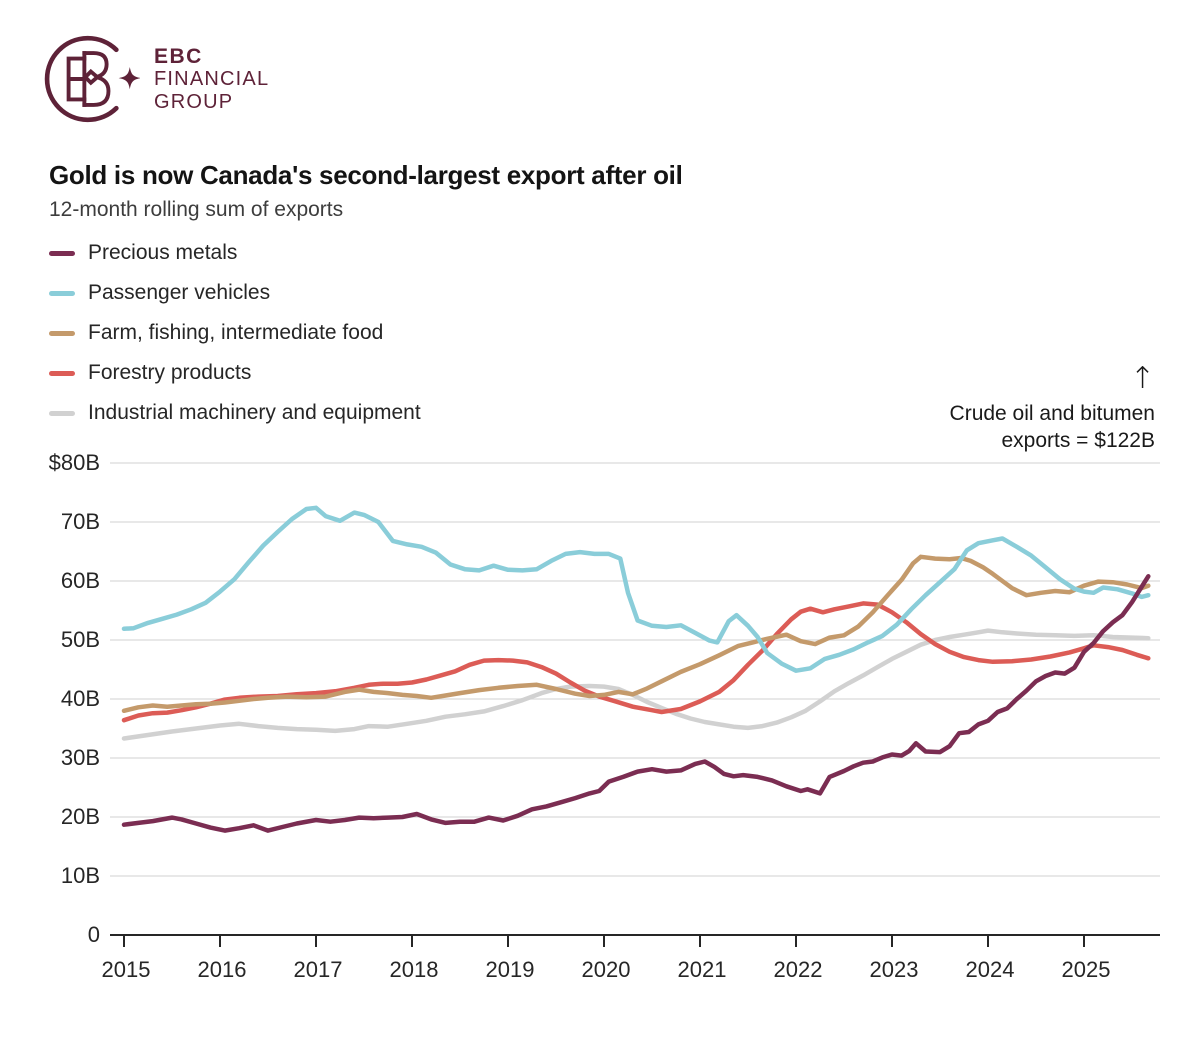 Image resolution: width=1200 pixels, height=1037 pixels. Describe the element at coordinates (74, 462) in the screenshot. I see `y-axis-label: $80B` at that location.